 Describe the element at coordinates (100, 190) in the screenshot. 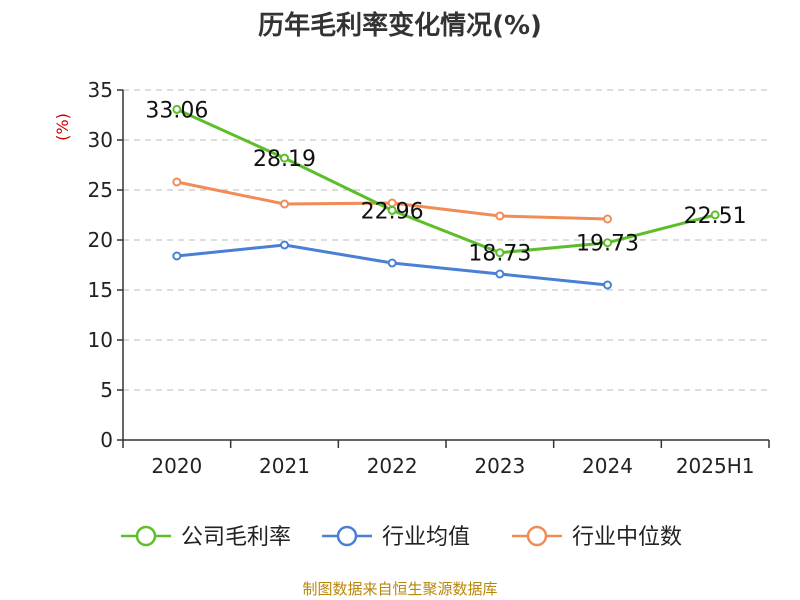

I see `y-tick-label: 25` at that location.